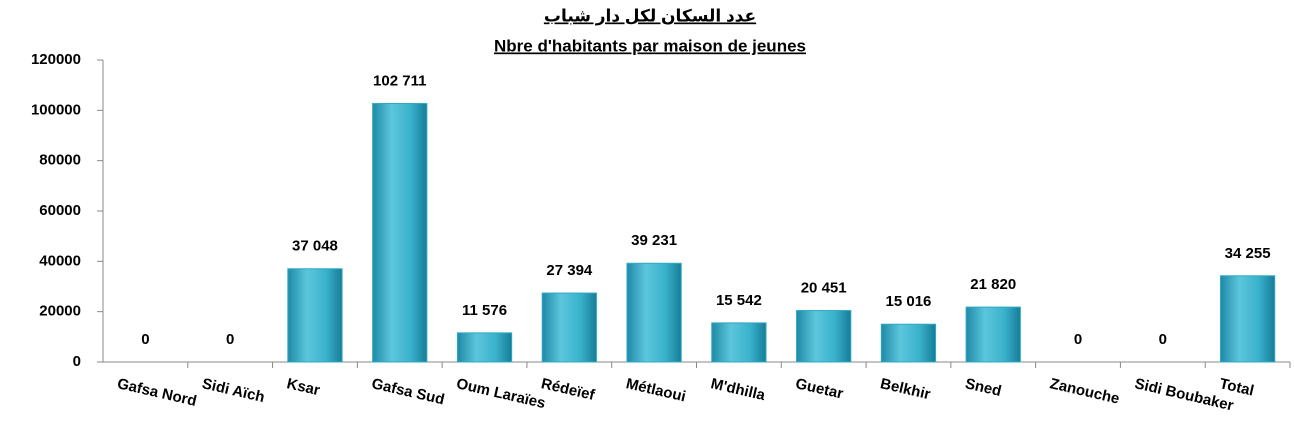 Image resolution: width=1294 pixels, height=434 pixels. What do you see at coordinates (569, 270) in the screenshot?
I see `value-label: 27 394` at bounding box center [569, 270].